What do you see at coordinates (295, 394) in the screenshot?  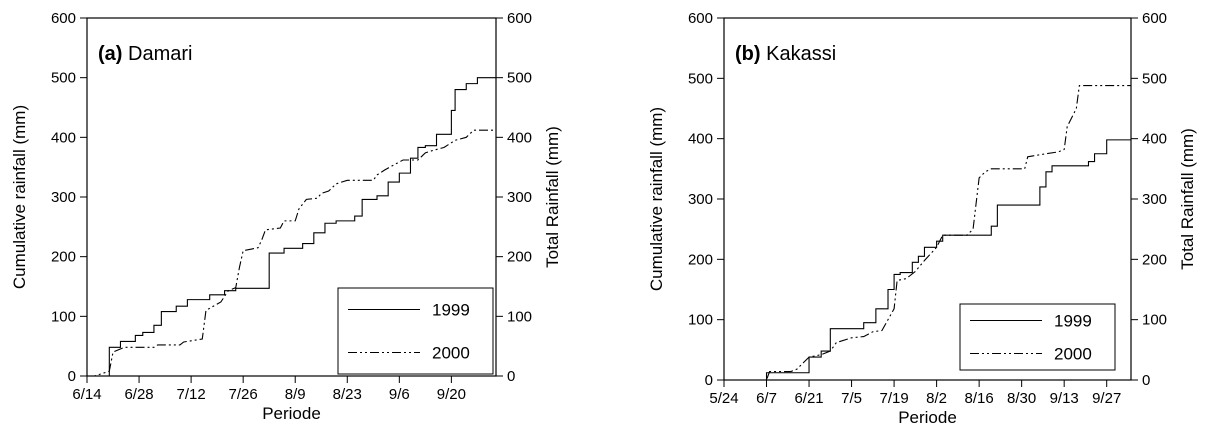 I see `x-tick-label: 8/9` at bounding box center [295, 394].